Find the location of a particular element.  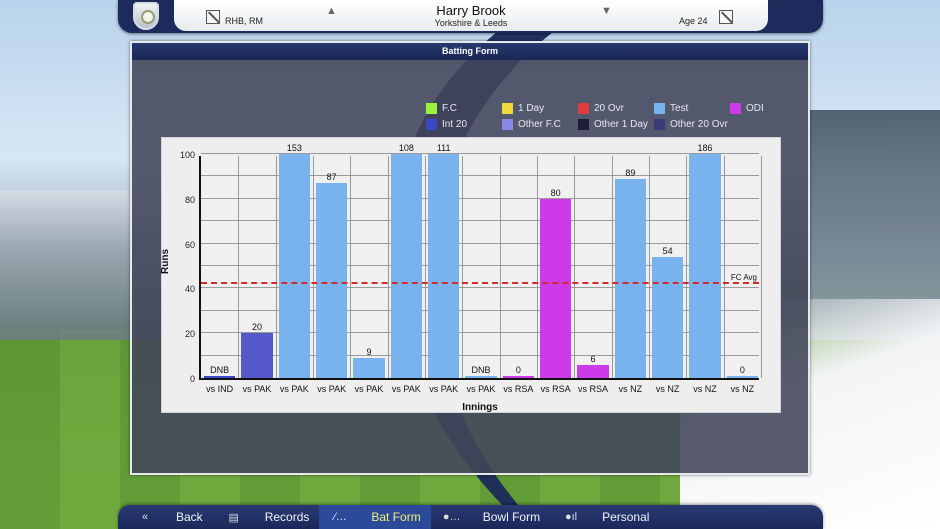

toolbar-button-label: Records is located at coordinates (287, 517).